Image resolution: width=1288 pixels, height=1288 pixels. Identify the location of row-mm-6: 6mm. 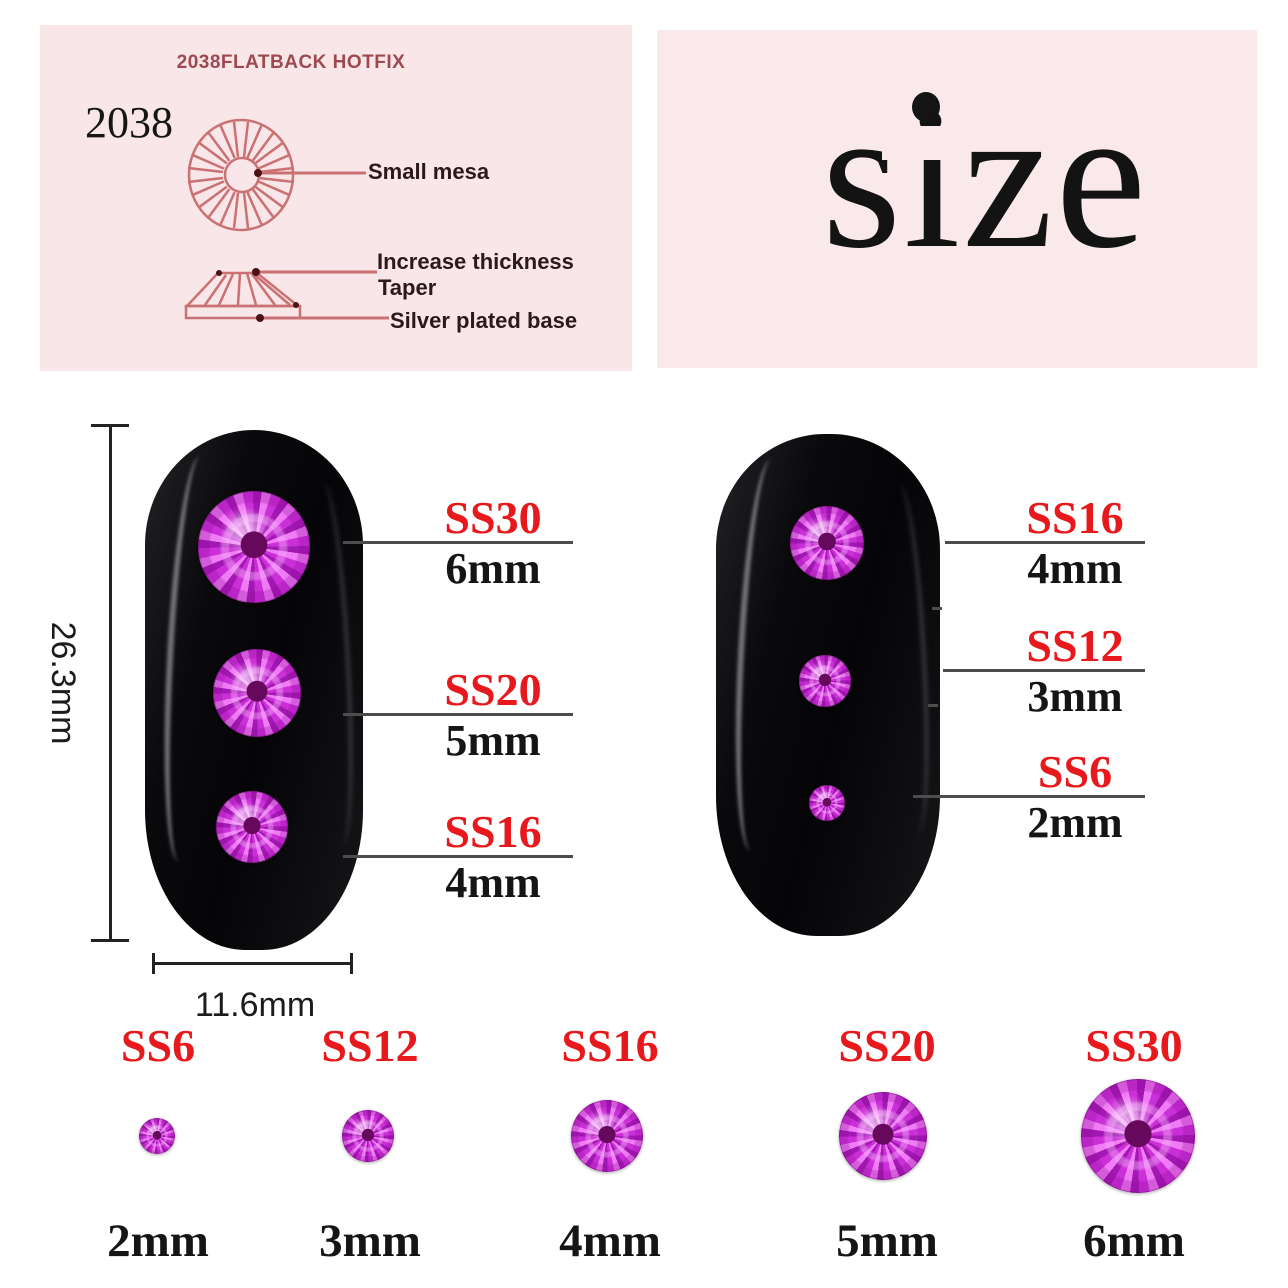
(1134, 1241).